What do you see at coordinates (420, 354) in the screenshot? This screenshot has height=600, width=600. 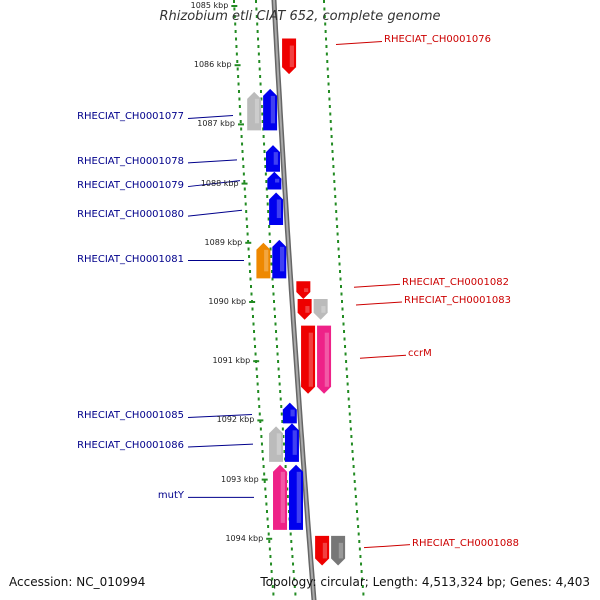 I see `gene-label-ccrM: ccrM` at bounding box center [420, 354].